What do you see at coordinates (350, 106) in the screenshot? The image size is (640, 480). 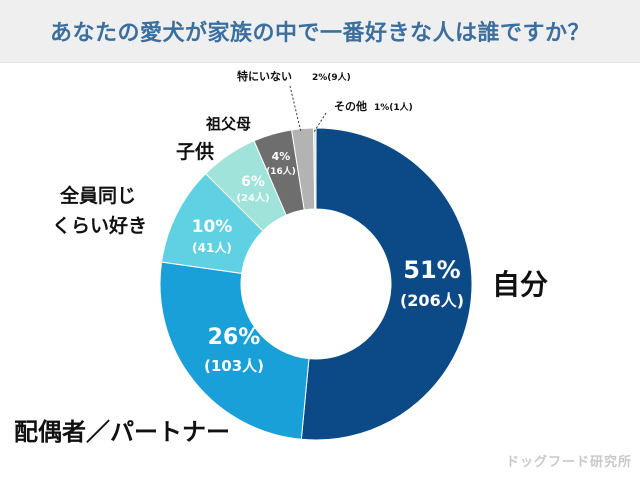 I see `slice-label-other: その他` at bounding box center [350, 106].